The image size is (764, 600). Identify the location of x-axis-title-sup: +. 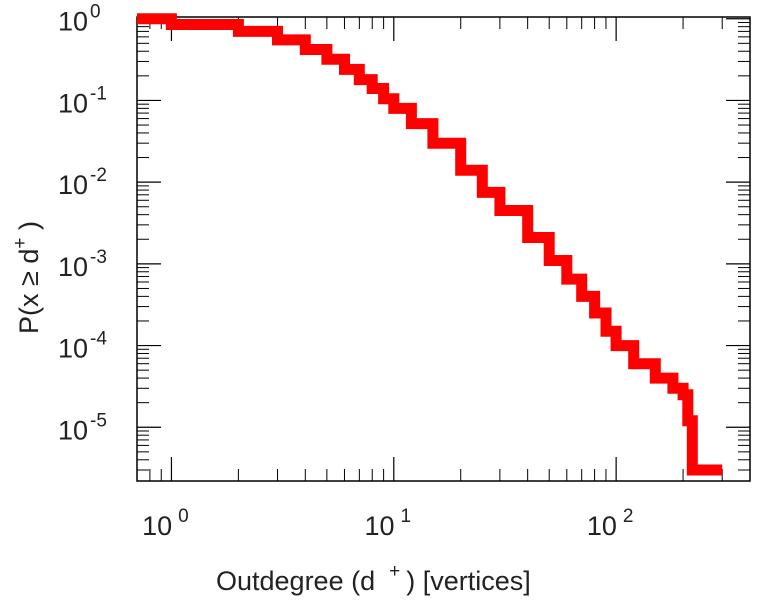
(394, 571).